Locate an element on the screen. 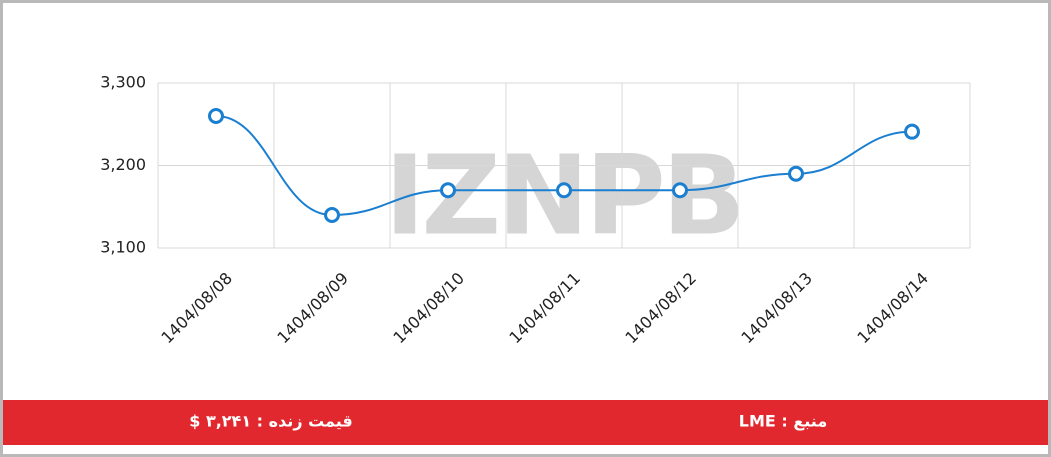  footer-band is located at coordinates (525, 422).